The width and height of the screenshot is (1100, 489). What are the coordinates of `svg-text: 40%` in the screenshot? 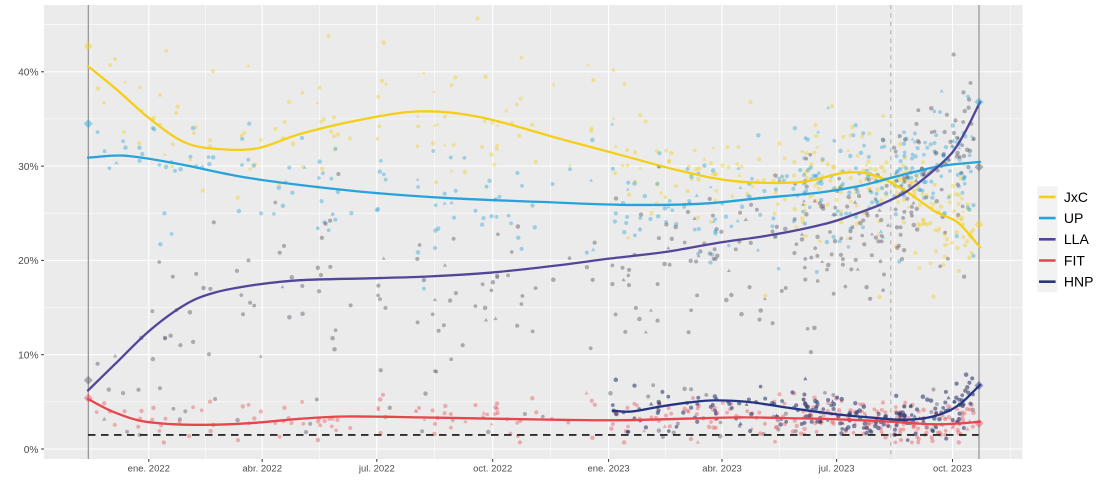 It's located at (28, 73).